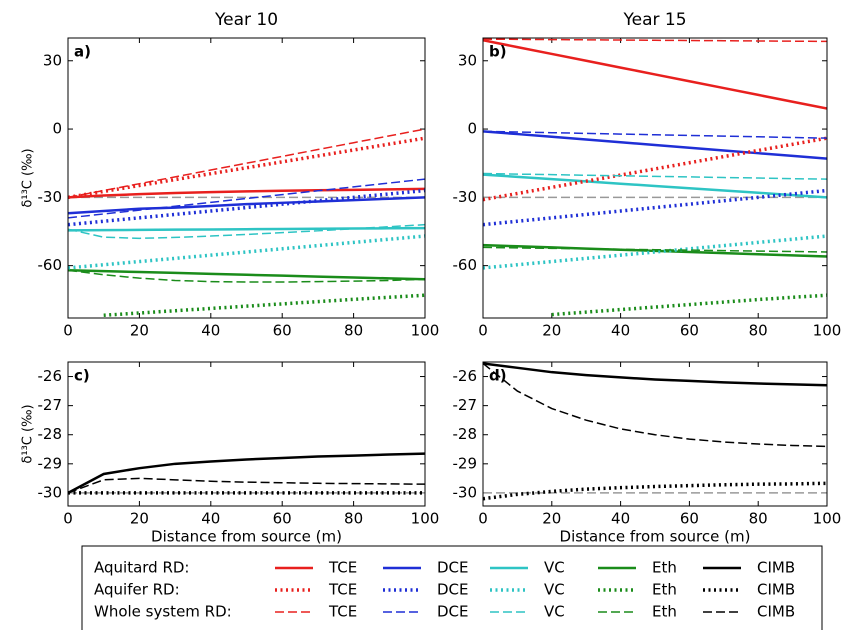  Describe the element at coordinates (142, 568) in the screenshot. I see `legend-group-label: Aquitard RD:` at that location.